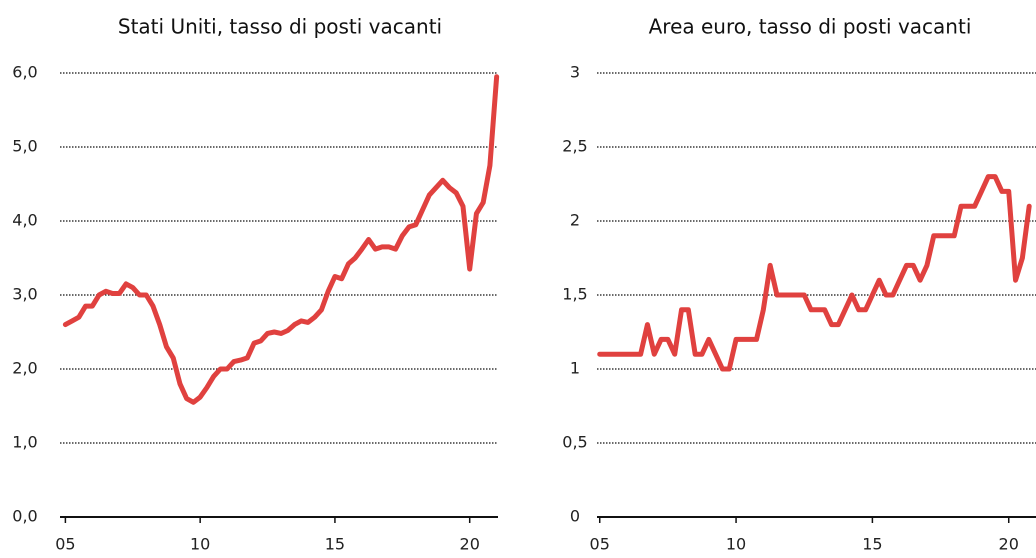 This screenshot has height=558, width=1036. I want to click on y-tick-label: 1,5, so click(574, 294).